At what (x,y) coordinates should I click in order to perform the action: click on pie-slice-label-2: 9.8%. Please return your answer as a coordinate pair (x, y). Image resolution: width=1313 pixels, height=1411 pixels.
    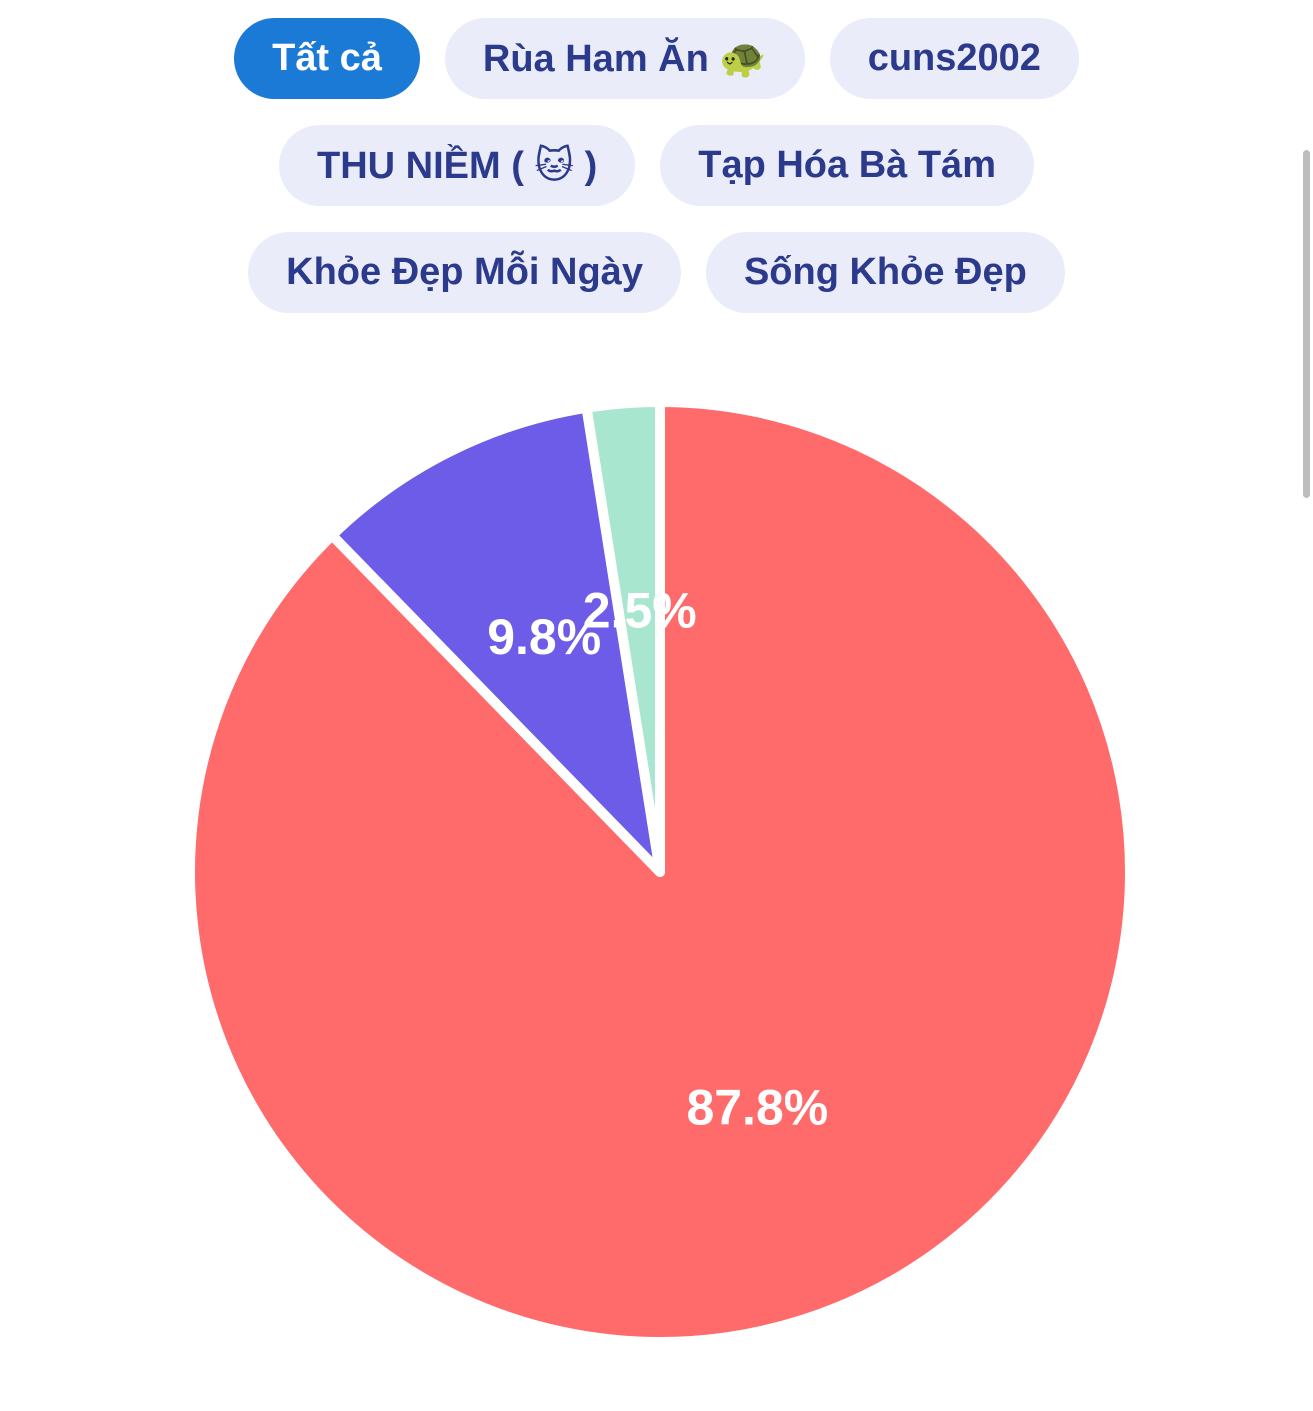
    Looking at the image, I should click on (544, 637).